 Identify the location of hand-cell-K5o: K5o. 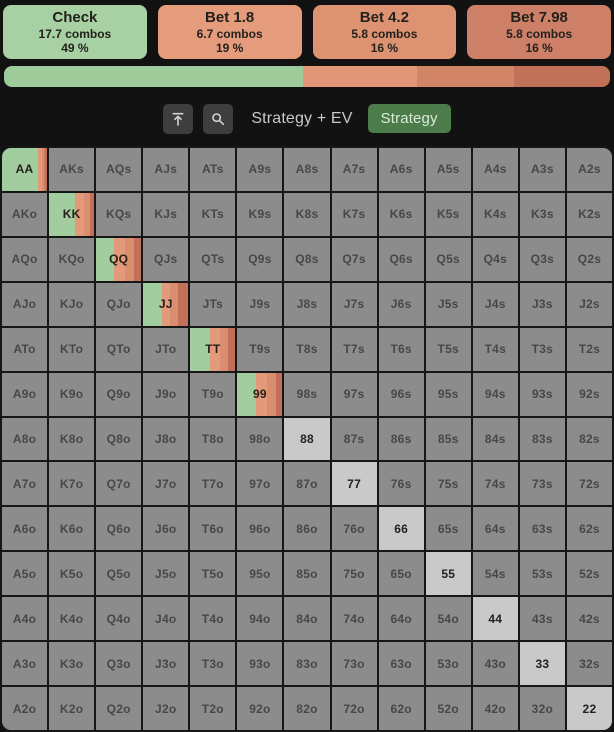
(72, 574).